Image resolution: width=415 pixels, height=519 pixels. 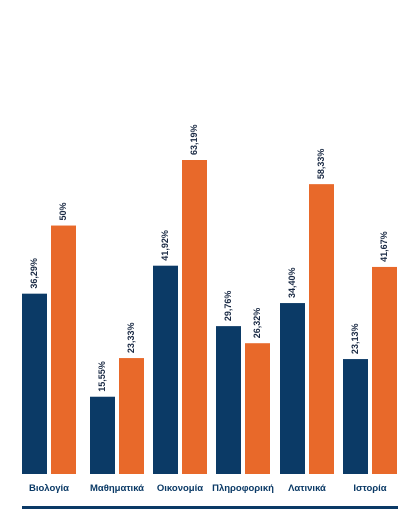 I want to click on data-label-blue-1: 15,55%, so click(x=102, y=376).